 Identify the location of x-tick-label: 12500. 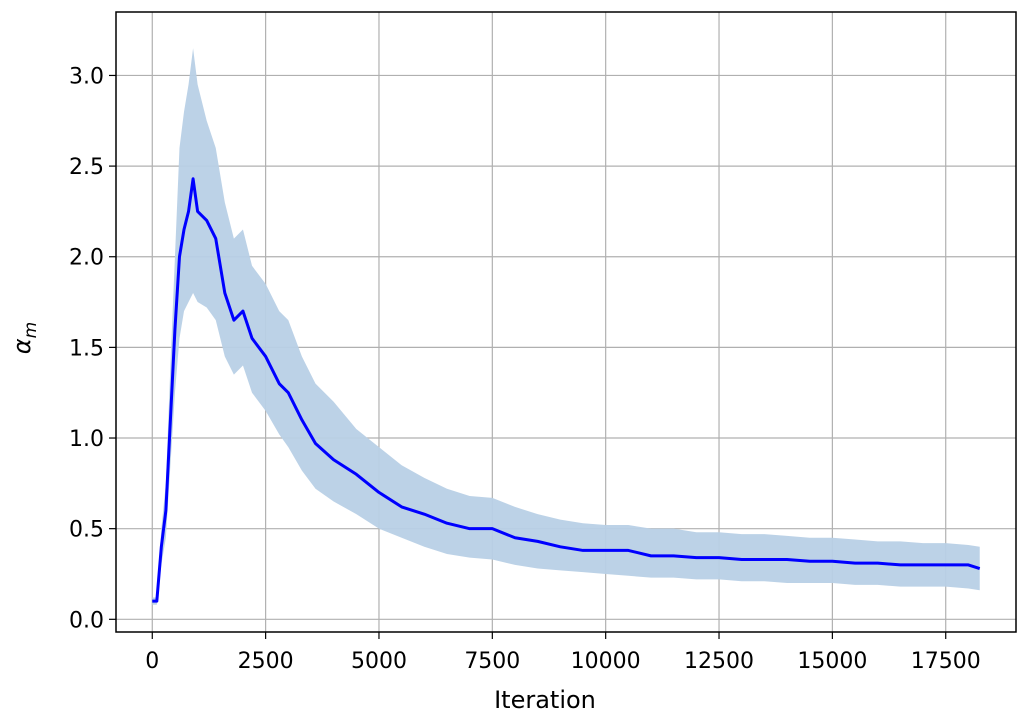
(719, 661).